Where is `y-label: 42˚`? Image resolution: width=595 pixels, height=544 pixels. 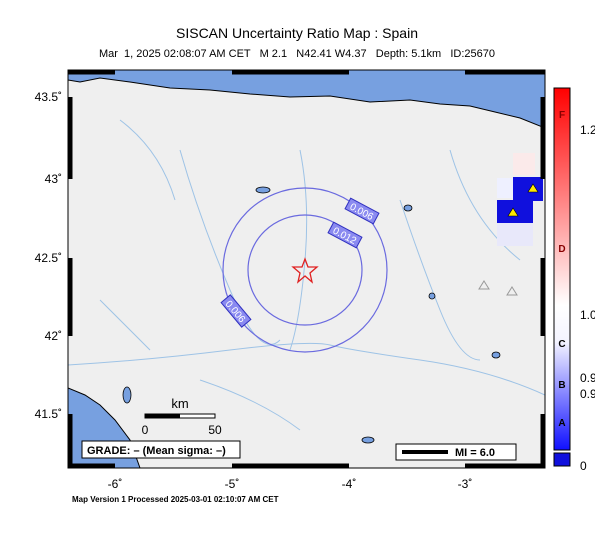 y-label: 42˚ is located at coordinates (53, 336).